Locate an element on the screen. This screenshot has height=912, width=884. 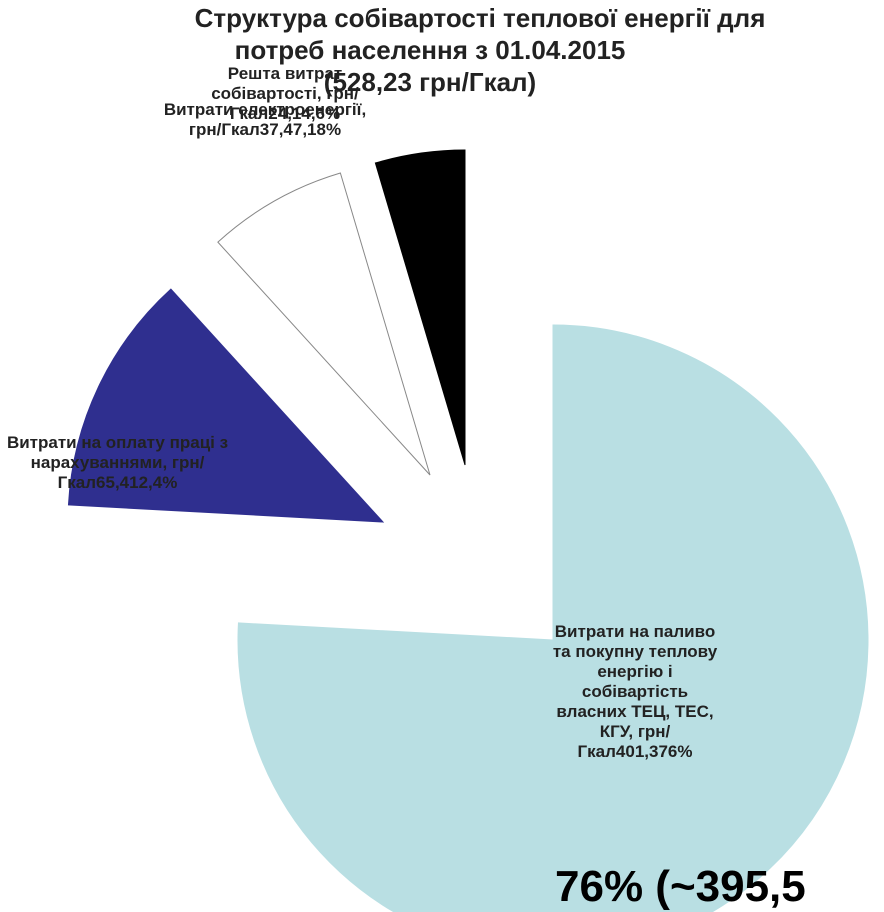
title-line: (528,23 грн/Гкал) is located at coordinates (430, 82).